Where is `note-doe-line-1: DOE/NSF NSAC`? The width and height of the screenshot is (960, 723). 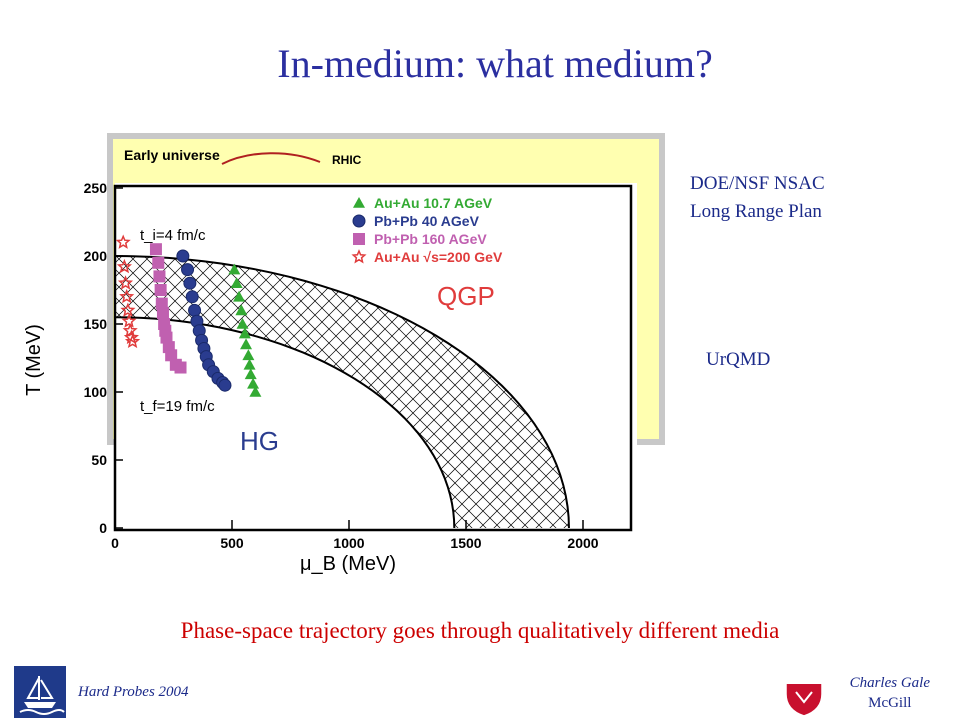 note-doe-line-1: DOE/NSF NSAC is located at coordinates (757, 183).